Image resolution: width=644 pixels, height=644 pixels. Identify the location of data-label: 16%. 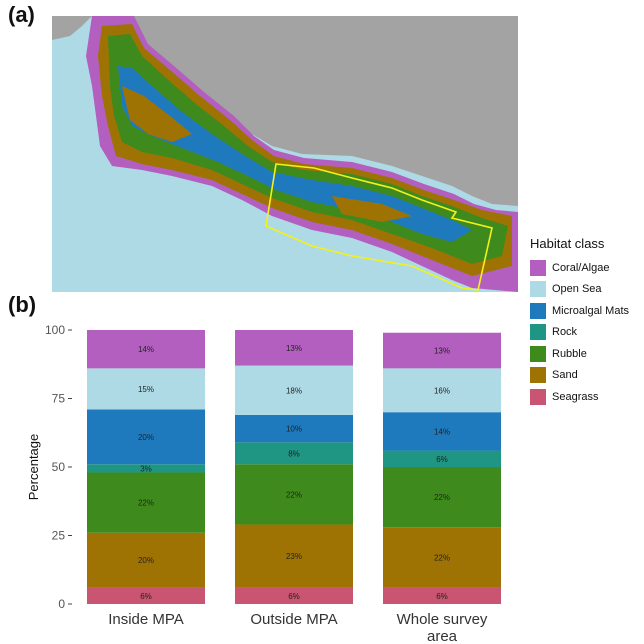
(442, 390).